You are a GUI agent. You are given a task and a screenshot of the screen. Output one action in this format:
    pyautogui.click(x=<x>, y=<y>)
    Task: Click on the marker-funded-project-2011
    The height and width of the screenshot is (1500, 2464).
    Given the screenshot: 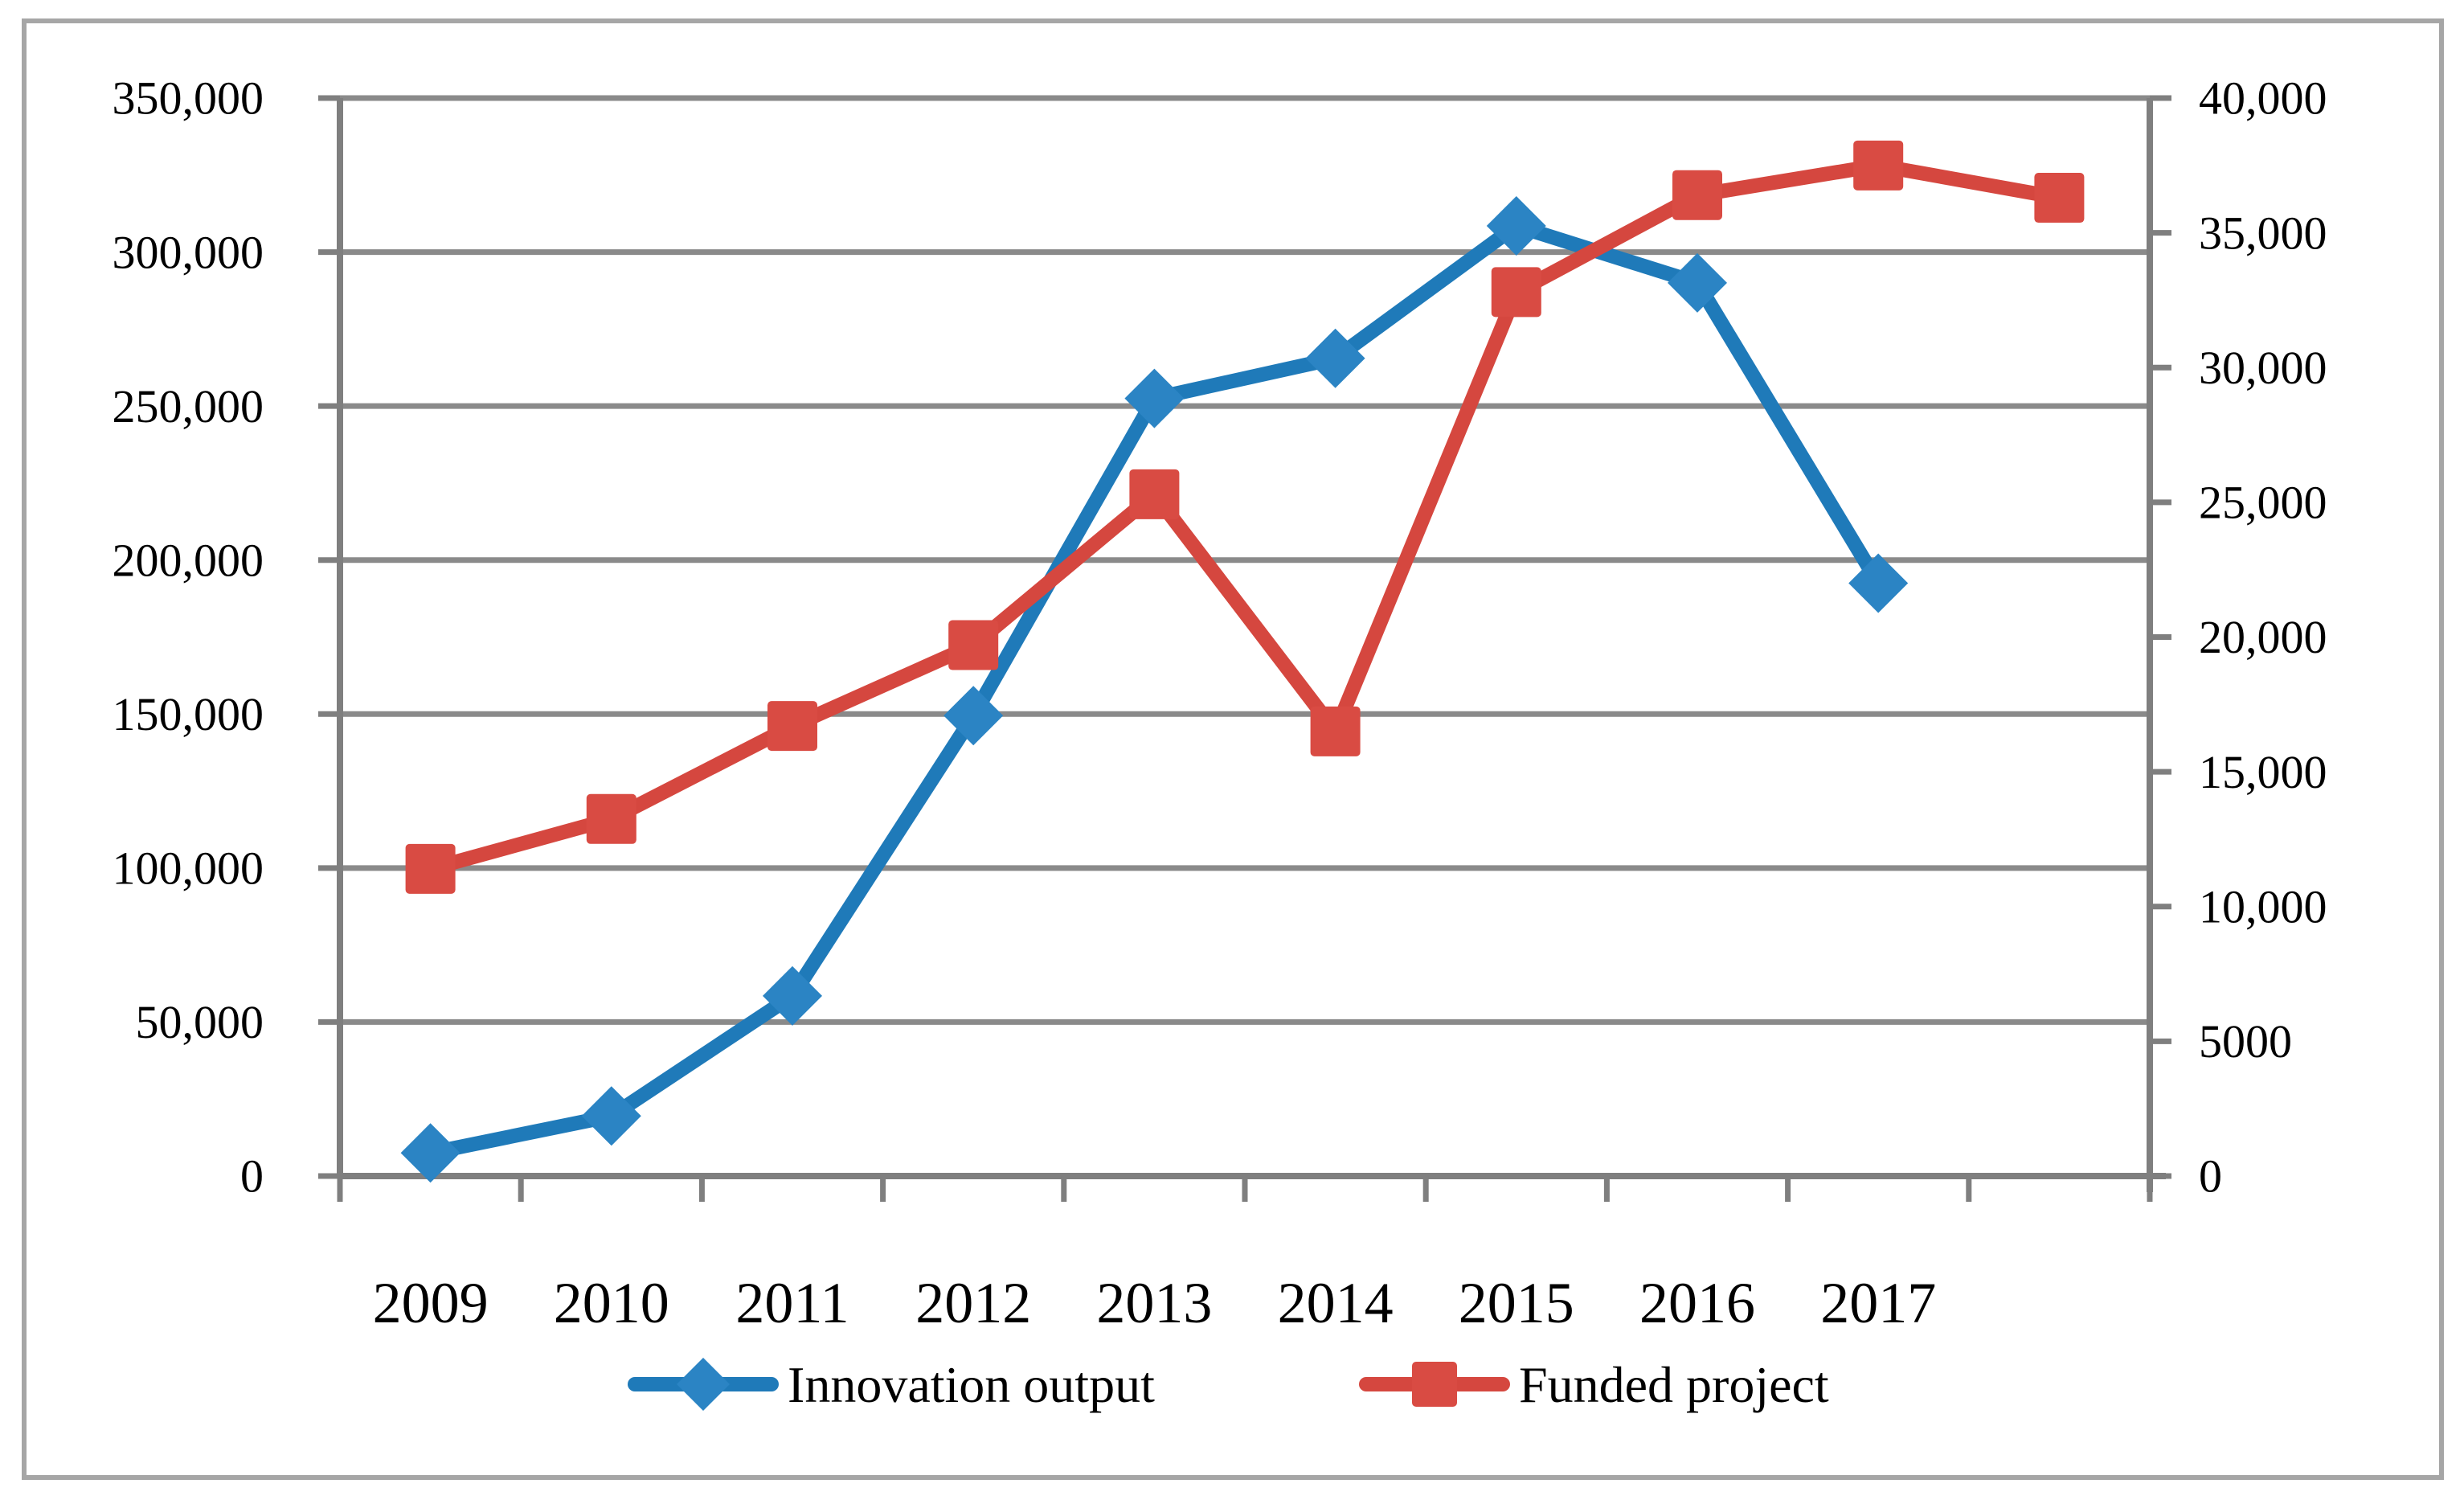 What is the action you would take?
    pyautogui.click(x=792, y=726)
    